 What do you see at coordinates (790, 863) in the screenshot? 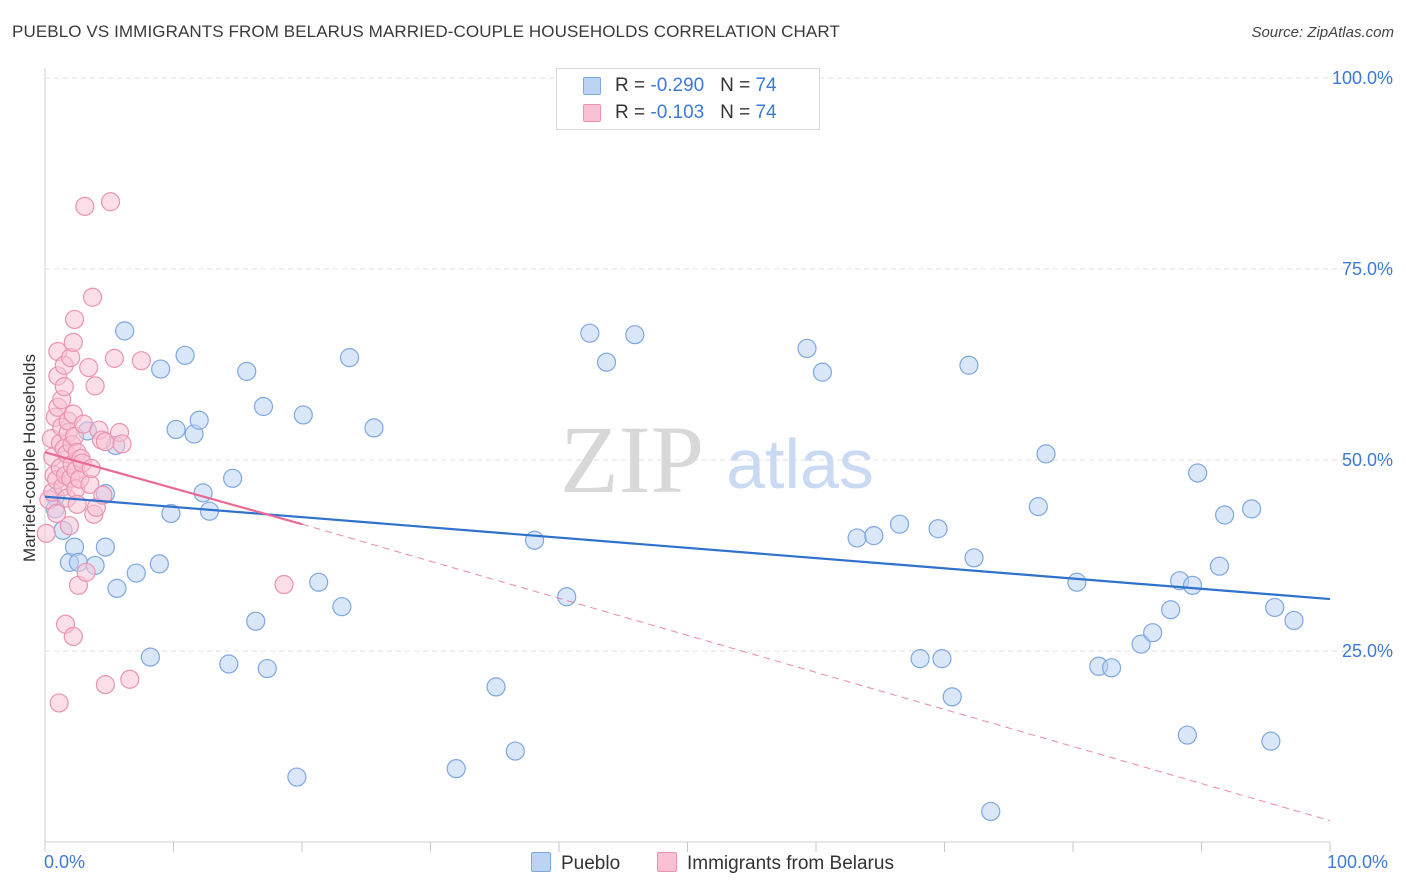
I see `bottom-legend-label-belarus: Immigrants from Belarus` at bounding box center [790, 863].